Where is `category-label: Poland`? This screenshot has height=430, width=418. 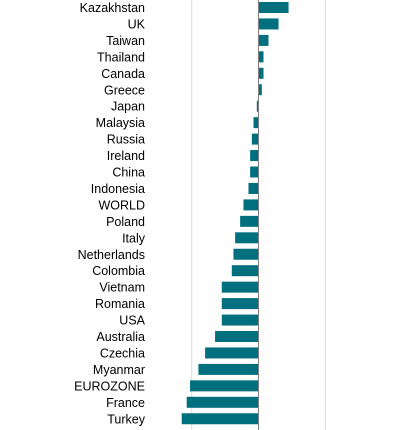
category-label: Poland is located at coordinates (125, 222).